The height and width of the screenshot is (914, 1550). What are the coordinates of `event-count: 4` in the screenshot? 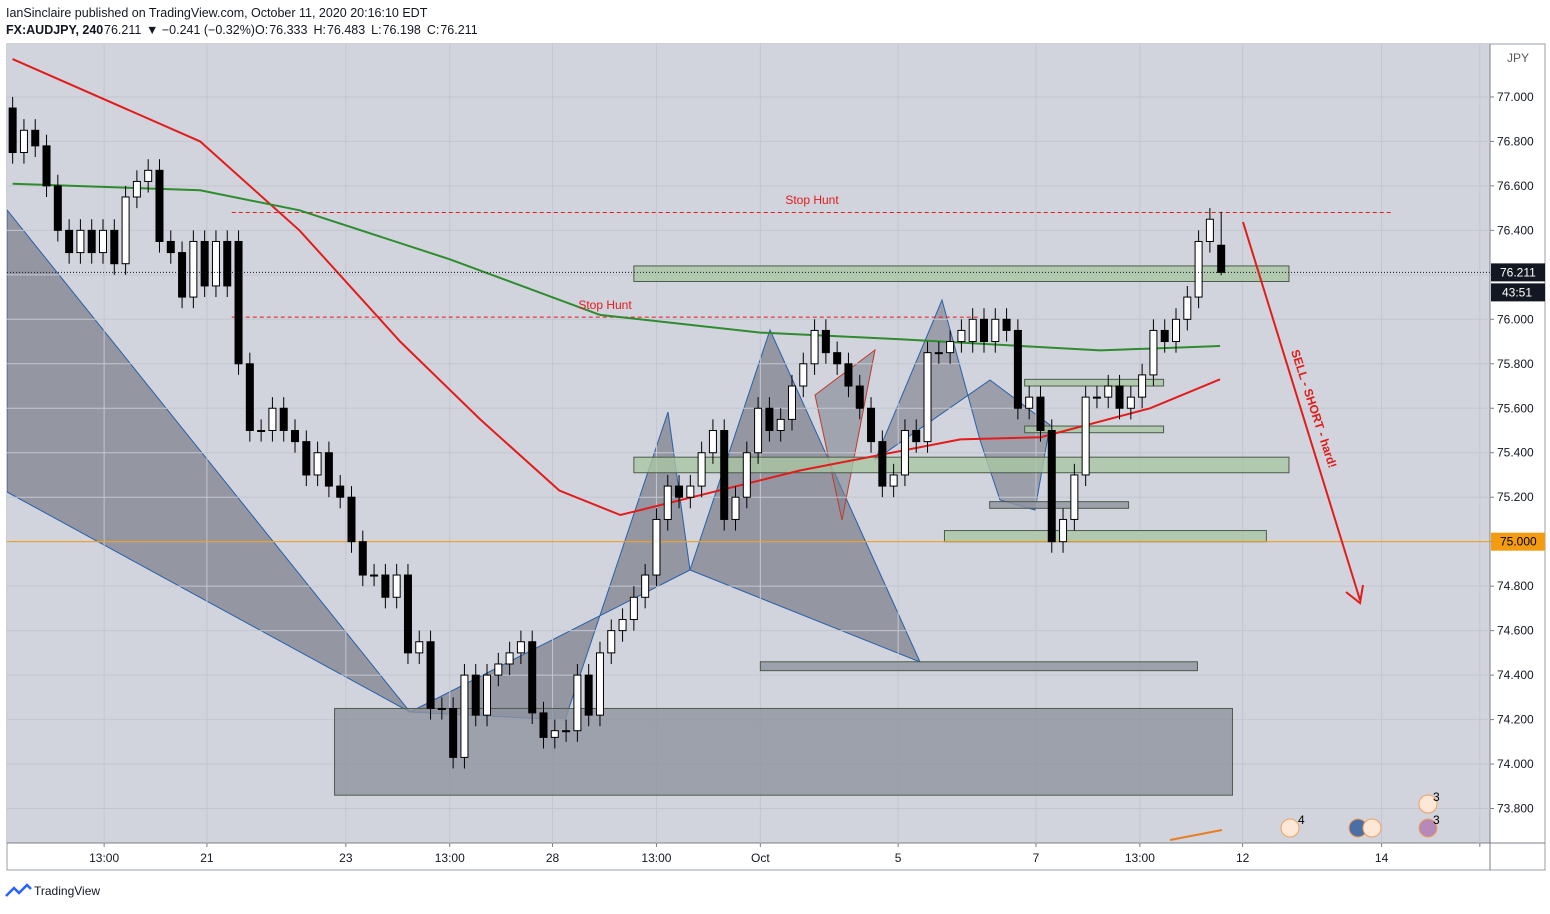 It's located at (1301, 820).